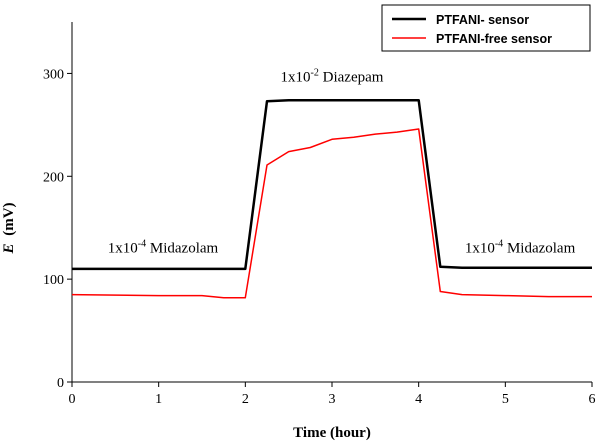 This screenshot has width=597, height=443. I want to click on x-tick-label: 6, so click(592, 399).